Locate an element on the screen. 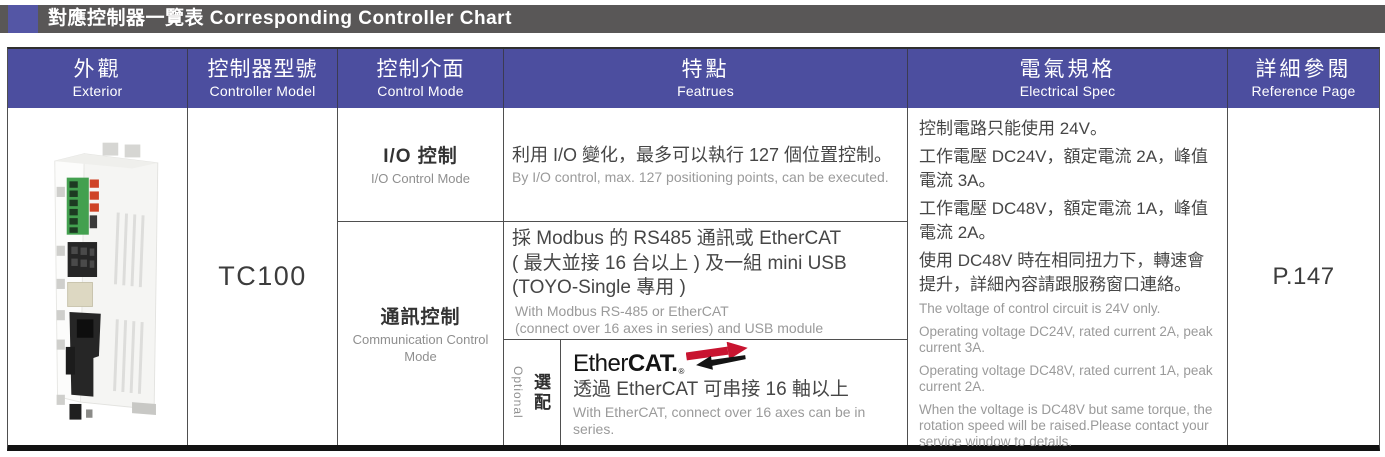 The image size is (1385, 457). electrical-zh: 工作電壓 DC48V，額定電流 1A，峰值電流 2A。 is located at coordinates (1064, 220).